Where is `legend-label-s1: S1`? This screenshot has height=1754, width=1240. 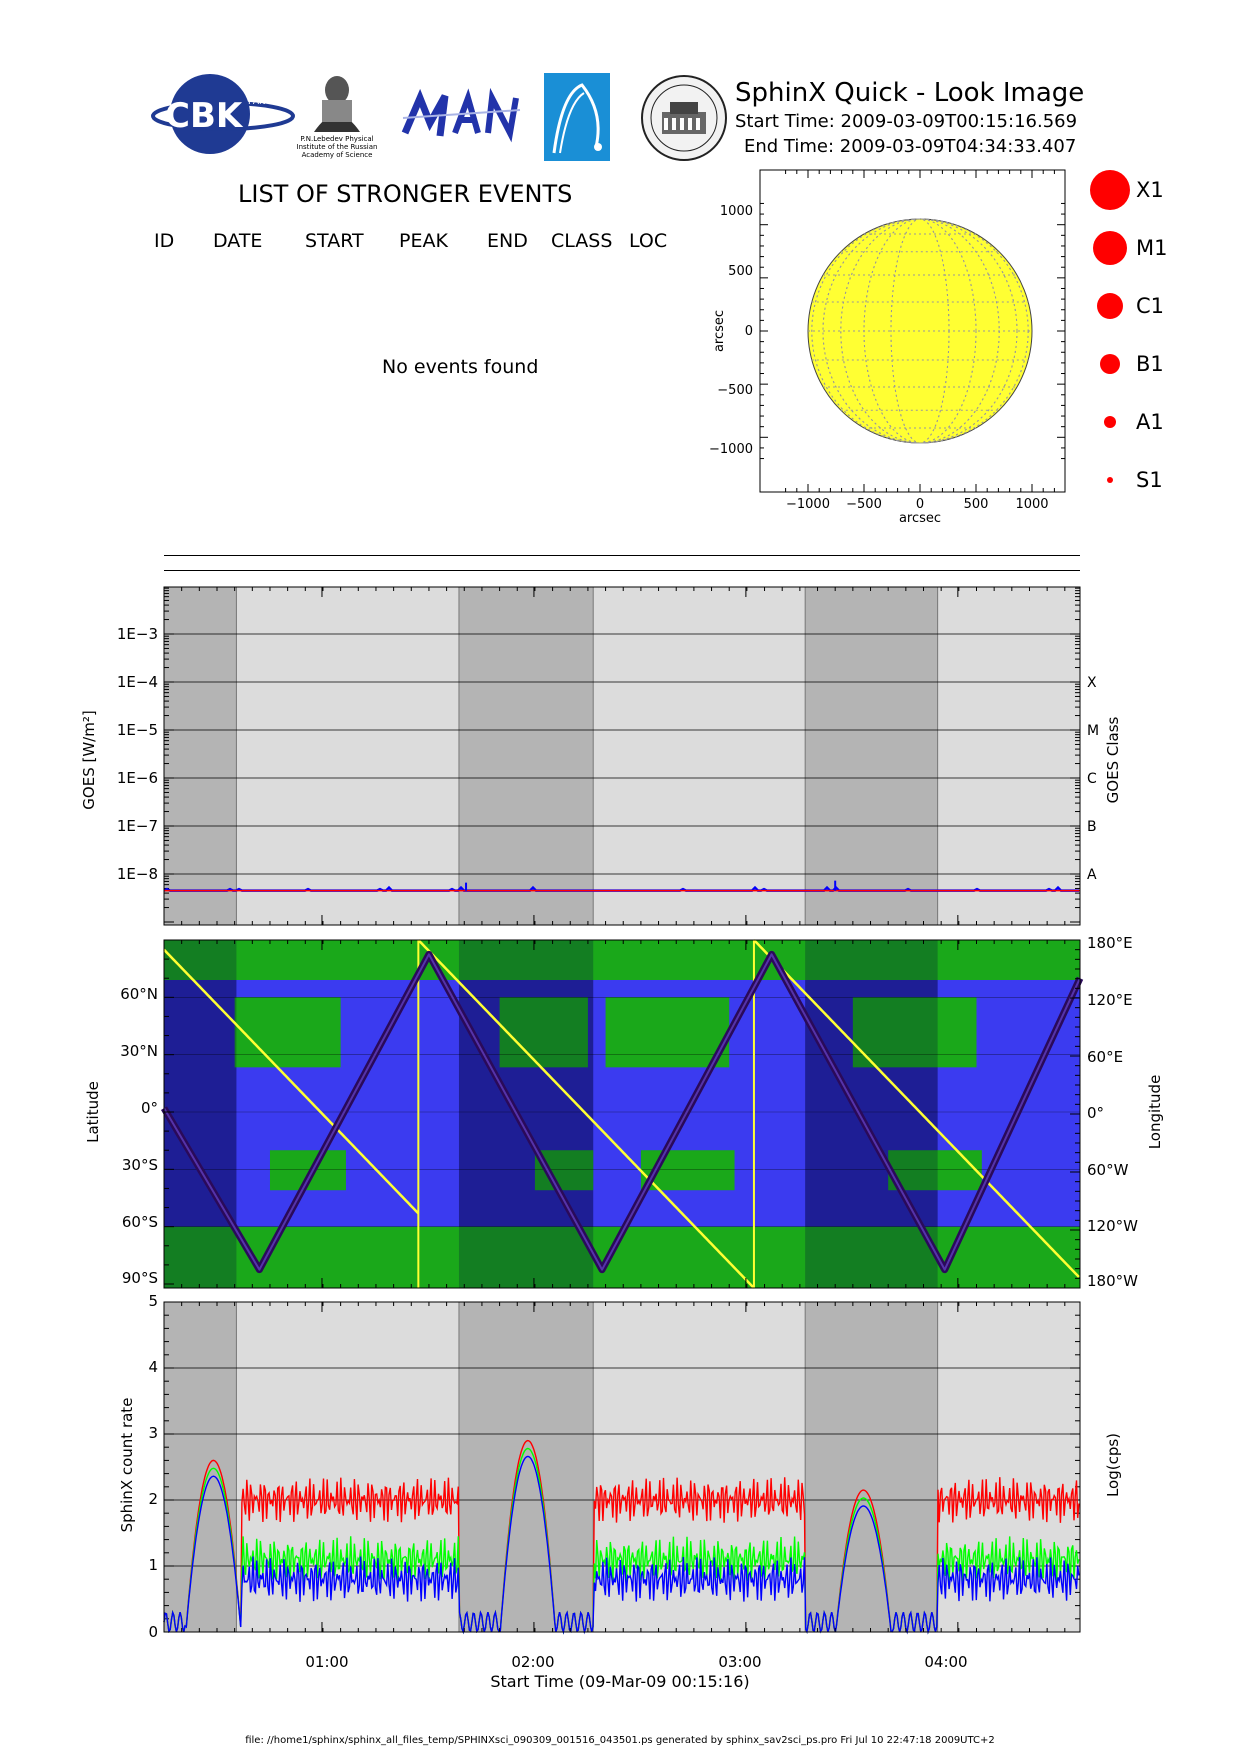
legend-label-s1: S1 is located at coordinates (1149, 480).